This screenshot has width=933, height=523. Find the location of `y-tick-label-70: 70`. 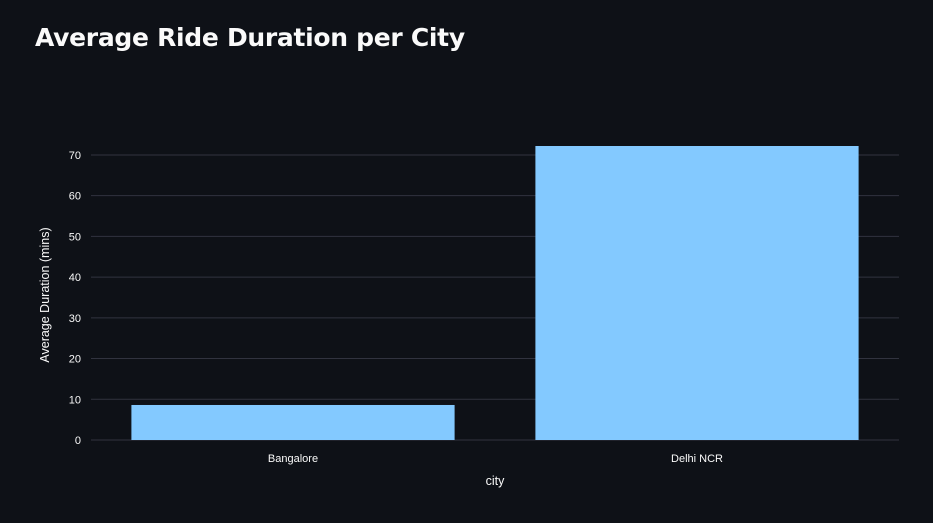

y-tick-label-70: 70 is located at coordinates (75, 156).